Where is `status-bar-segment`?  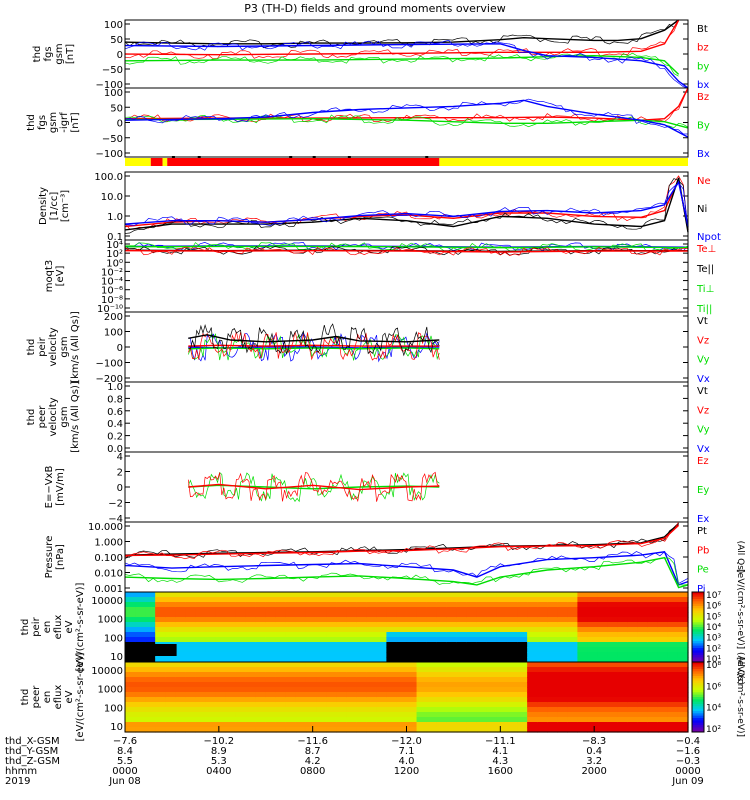 status-bar-segment is located at coordinates (165, 162).